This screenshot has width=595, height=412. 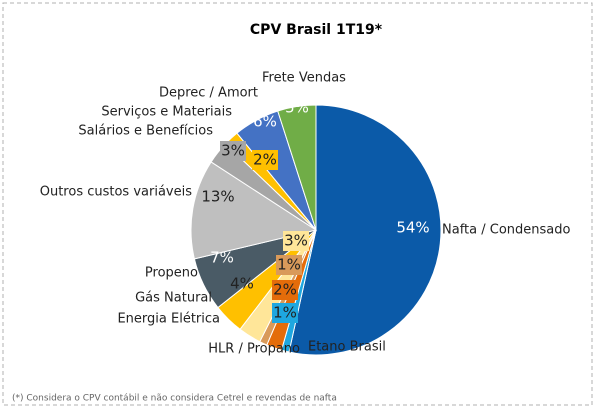 What do you see at coordinates (242, 284) in the screenshot?
I see `value-label: 4%` at bounding box center [242, 284].